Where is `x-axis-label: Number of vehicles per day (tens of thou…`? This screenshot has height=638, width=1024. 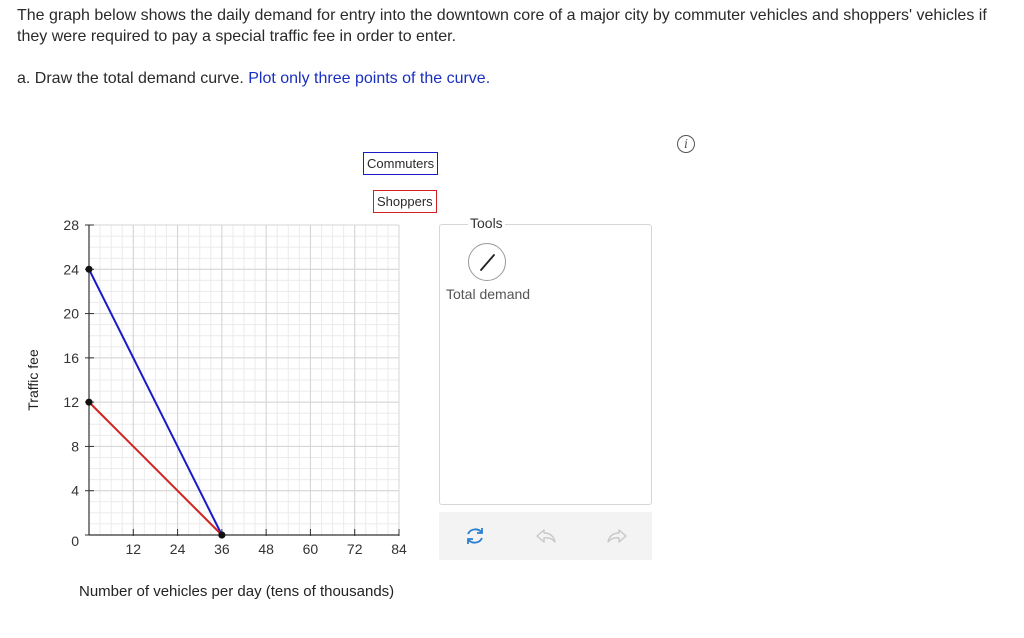 x-axis-label: Number of vehicles per day (tens of thou… is located at coordinates (237, 591).